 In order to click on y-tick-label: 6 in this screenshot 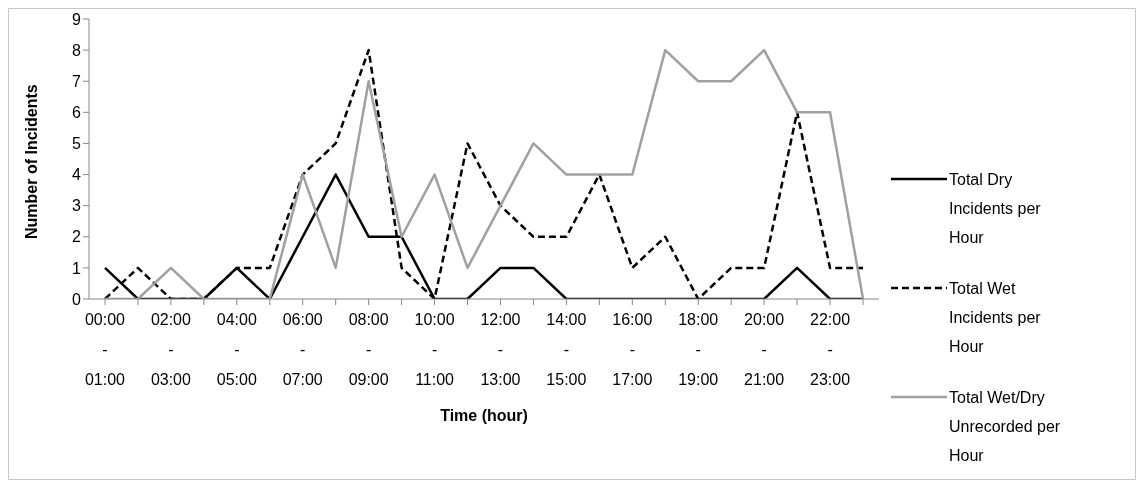, I will do `click(77, 113)`.